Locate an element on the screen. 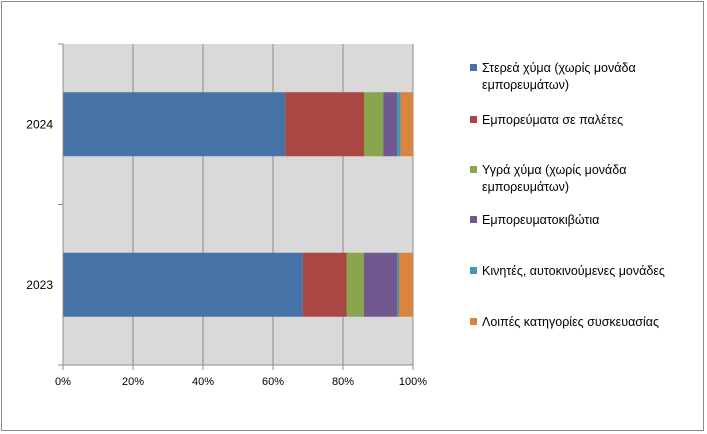 Image resolution: width=707 pixels, height=434 pixels. category-label: 2024 is located at coordinates (39, 124).